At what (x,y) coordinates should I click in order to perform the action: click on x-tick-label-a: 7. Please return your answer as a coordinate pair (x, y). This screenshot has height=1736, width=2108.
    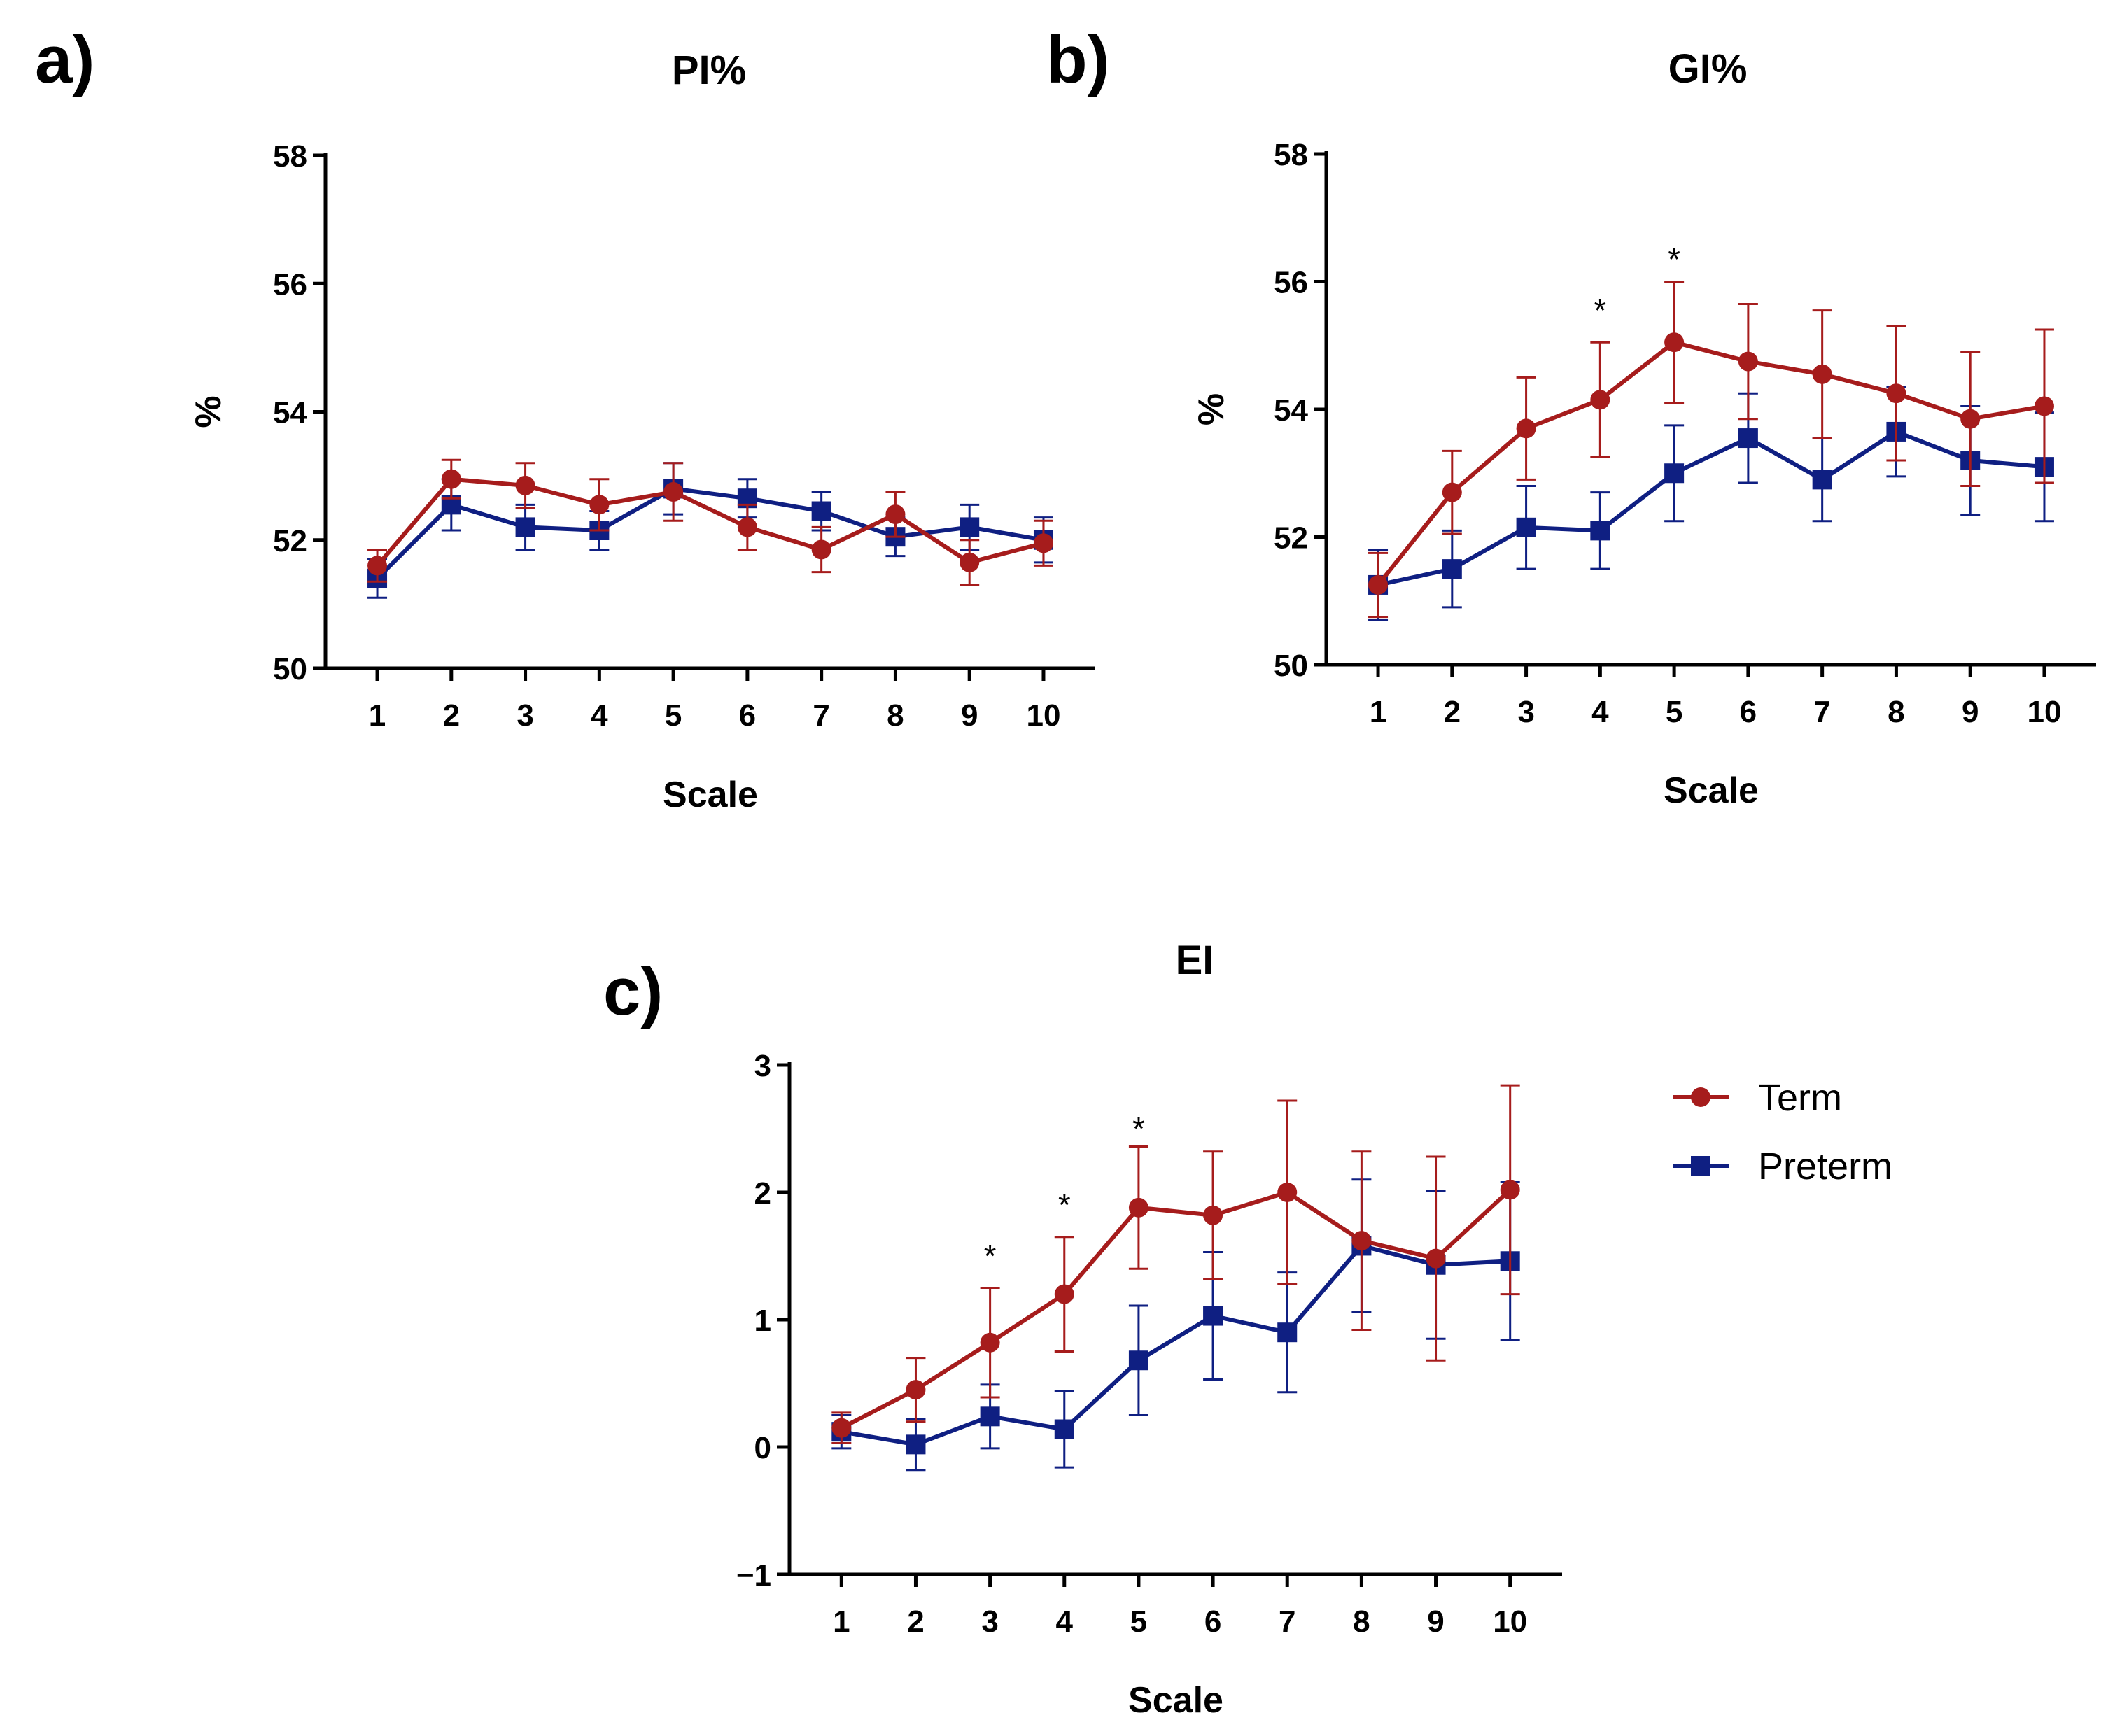
    Looking at the image, I should click on (821, 715).